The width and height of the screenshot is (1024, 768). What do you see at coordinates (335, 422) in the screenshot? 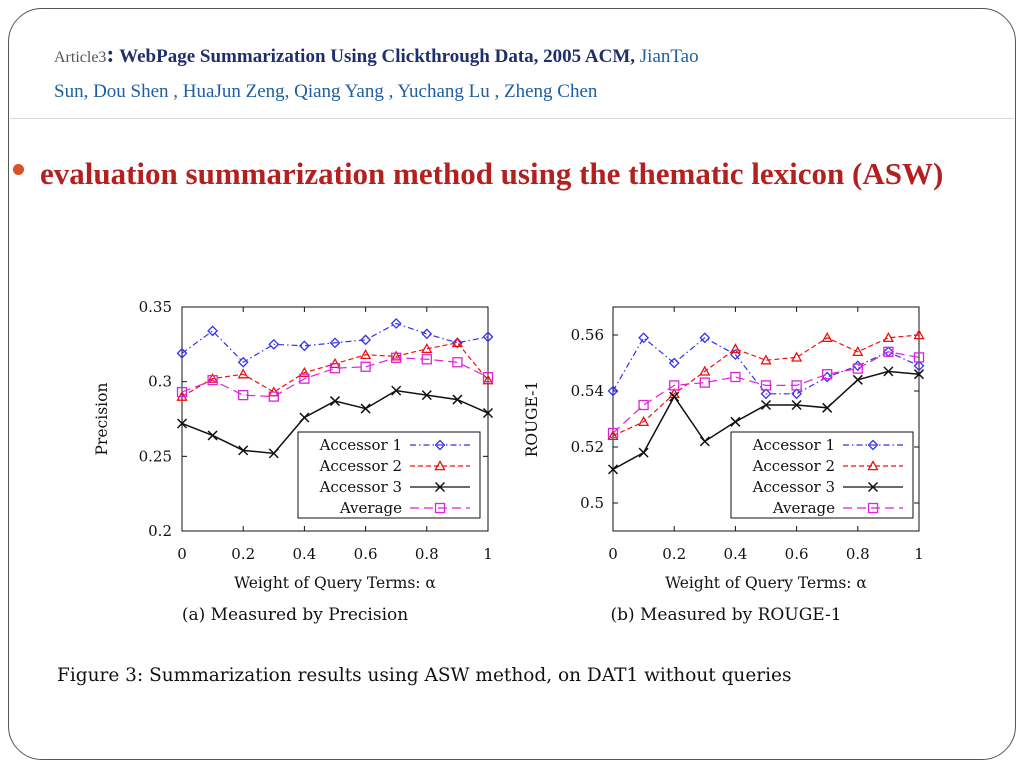
I see `series-accessor3` at bounding box center [335, 422].